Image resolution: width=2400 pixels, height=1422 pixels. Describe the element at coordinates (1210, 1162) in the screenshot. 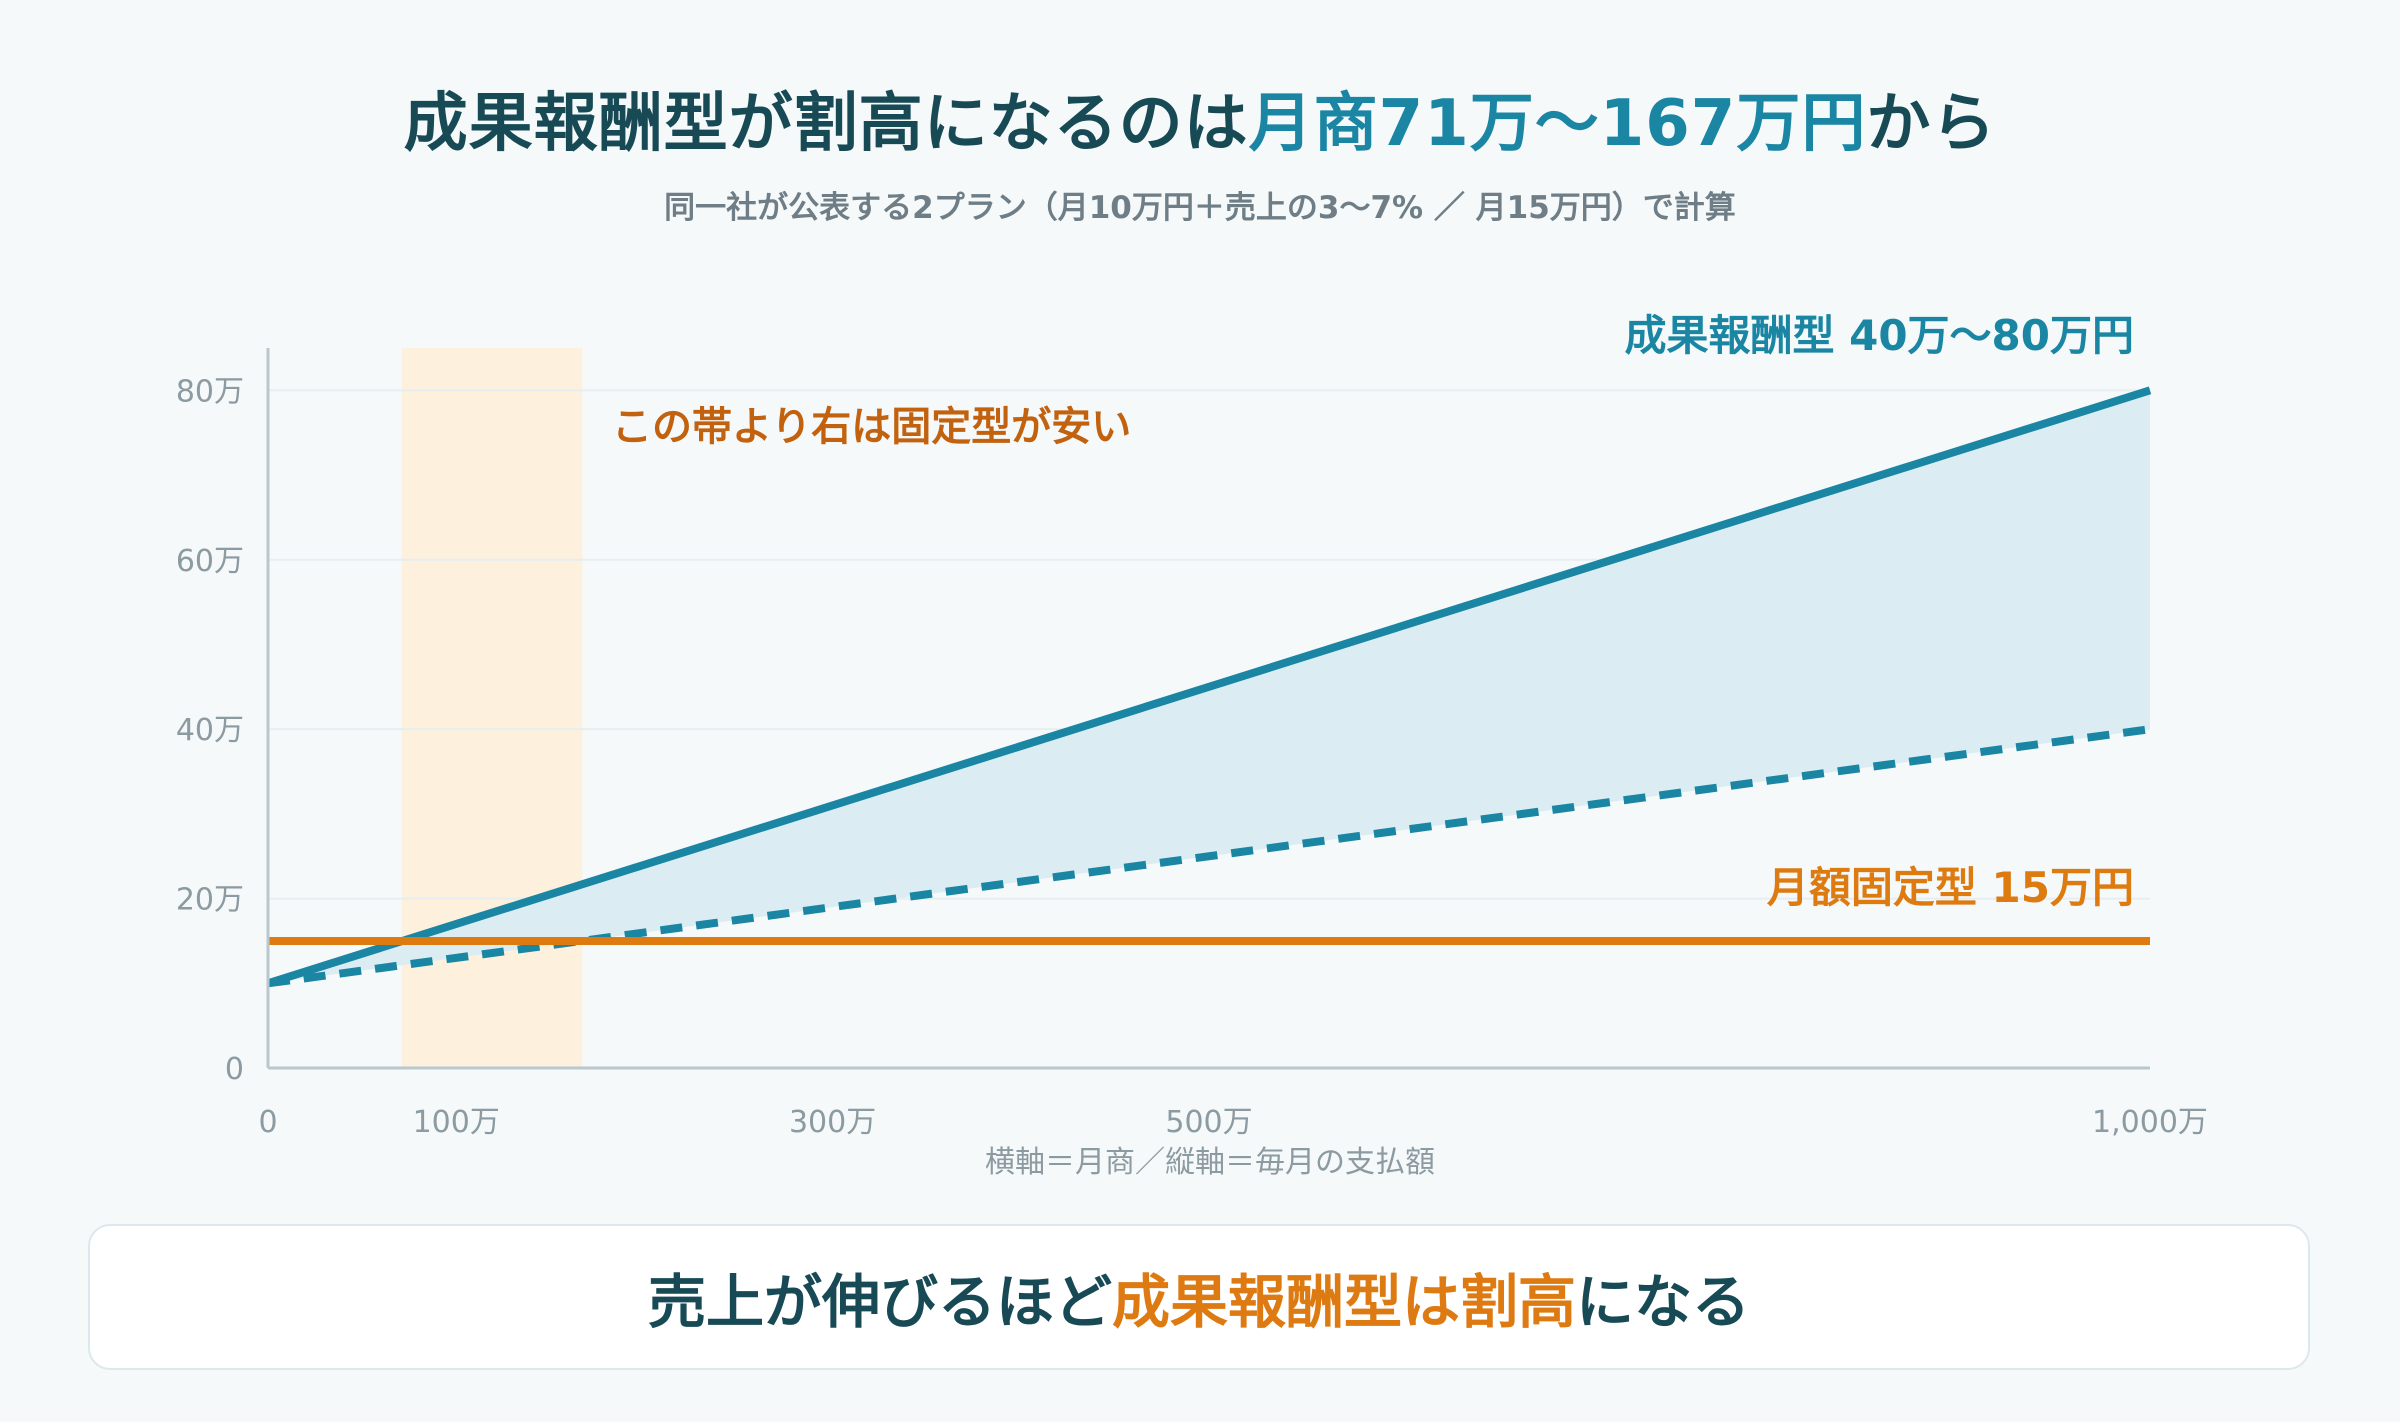

I see `axis-note: 横軸＝月商／縦軸＝毎月の支払額` at that location.